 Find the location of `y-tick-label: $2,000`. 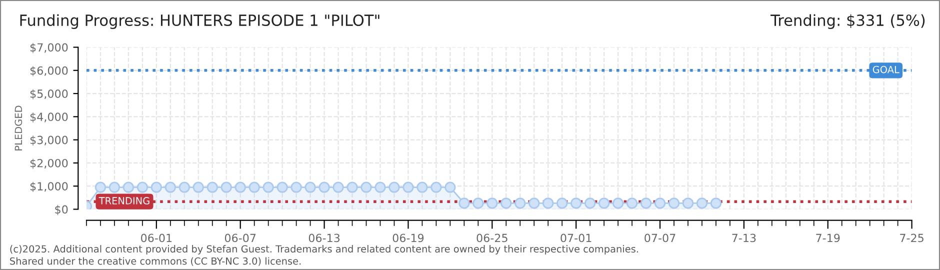

y-tick-label: $2,000 is located at coordinates (49, 163).